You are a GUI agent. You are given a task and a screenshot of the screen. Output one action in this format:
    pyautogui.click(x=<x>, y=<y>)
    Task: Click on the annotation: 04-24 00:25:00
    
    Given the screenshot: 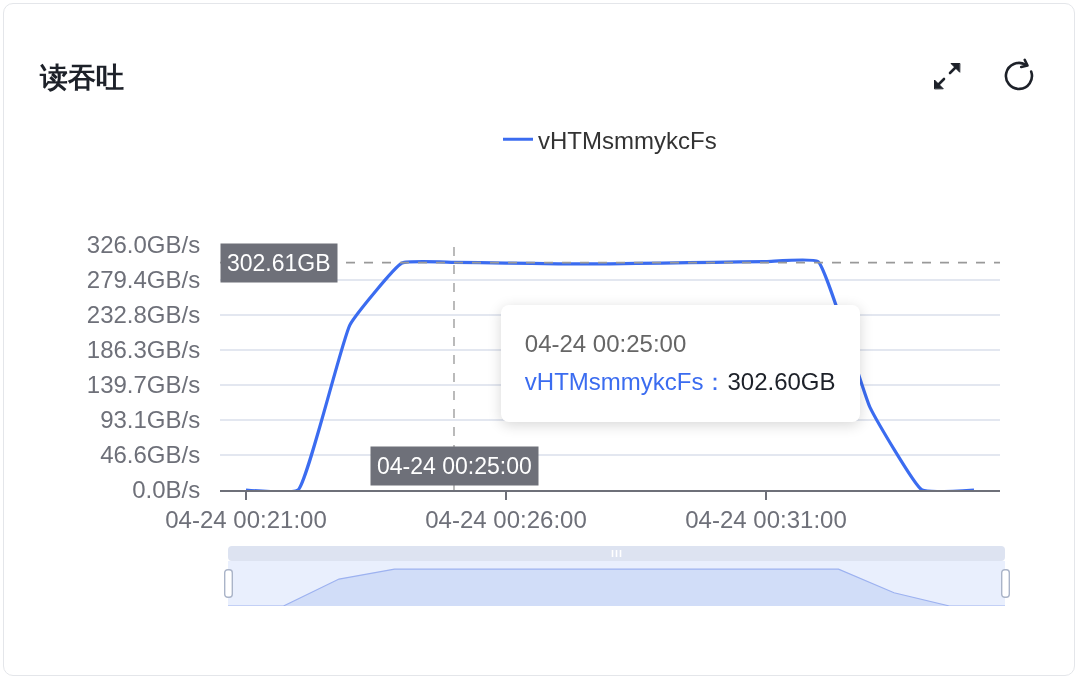 What is the action you would take?
    pyautogui.click(x=605, y=343)
    